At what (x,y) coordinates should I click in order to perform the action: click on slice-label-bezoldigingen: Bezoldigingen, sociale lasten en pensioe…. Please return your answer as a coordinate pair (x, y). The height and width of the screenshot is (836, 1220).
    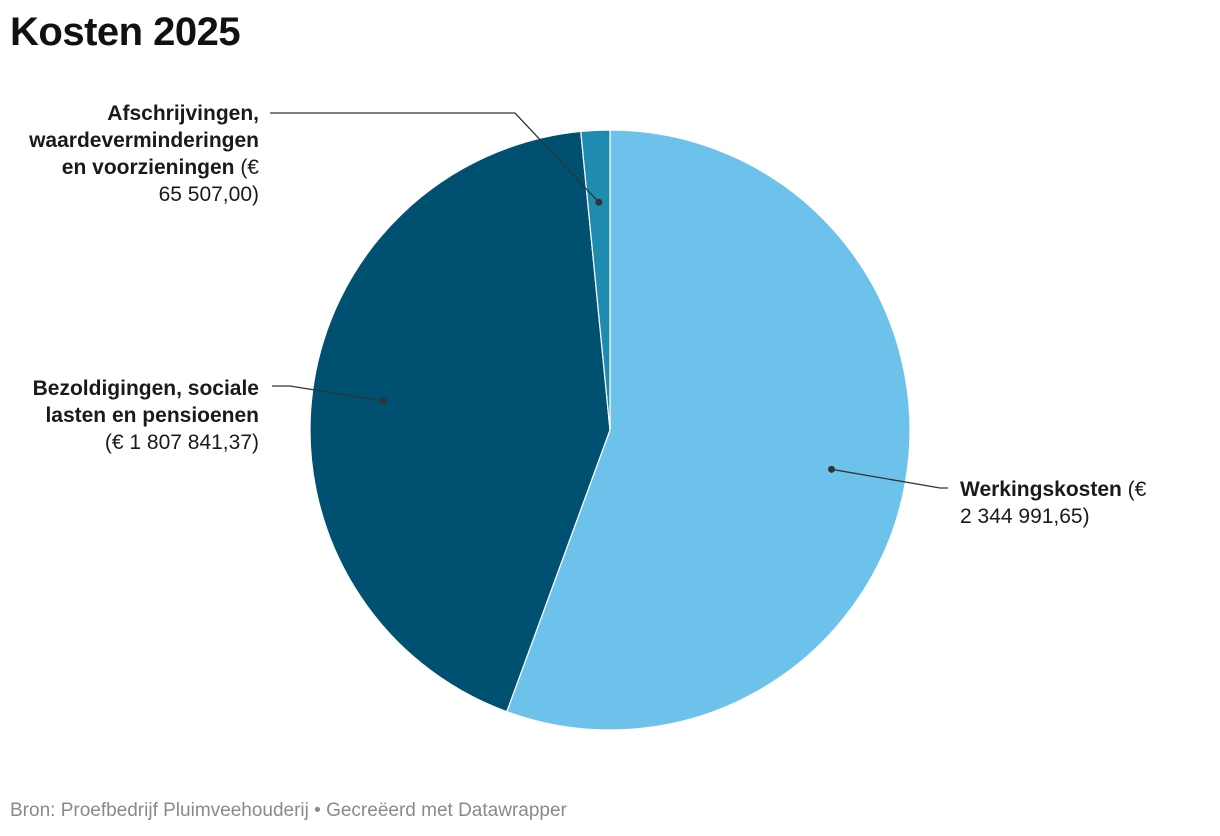
    Looking at the image, I should click on (145, 415).